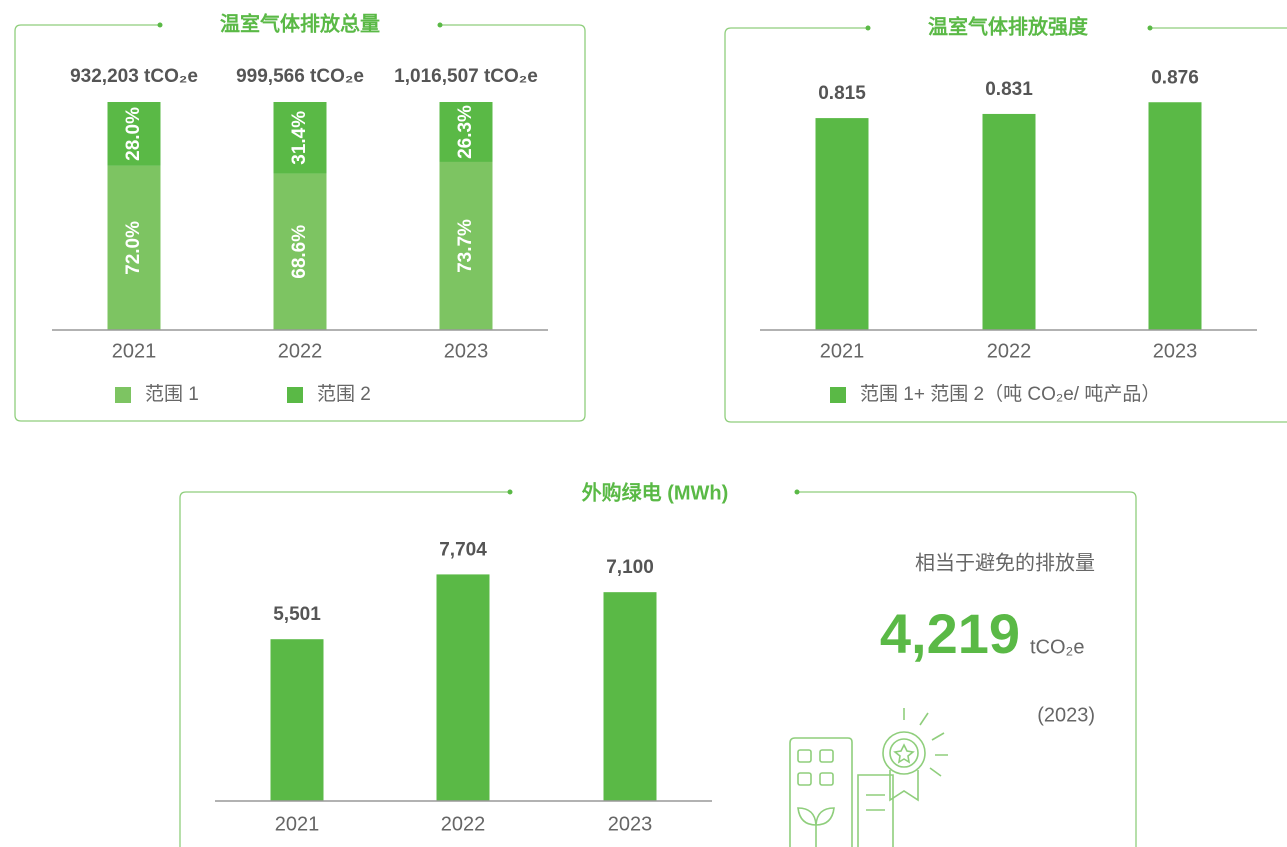 This screenshot has width=1287, height=847. What do you see at coordinates (172, 394) in the screenshot?
I see `legend-label: 范围 1` at bounding box center [172, 394].